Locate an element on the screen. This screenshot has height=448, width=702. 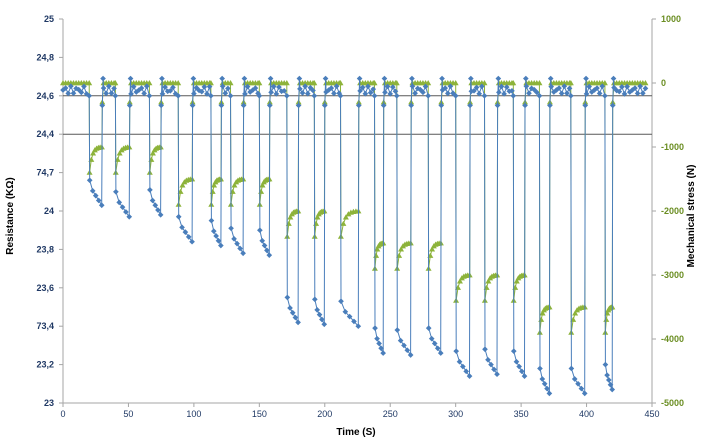
y-right-tick-label: 1000 is located at coordinates (671, 19).